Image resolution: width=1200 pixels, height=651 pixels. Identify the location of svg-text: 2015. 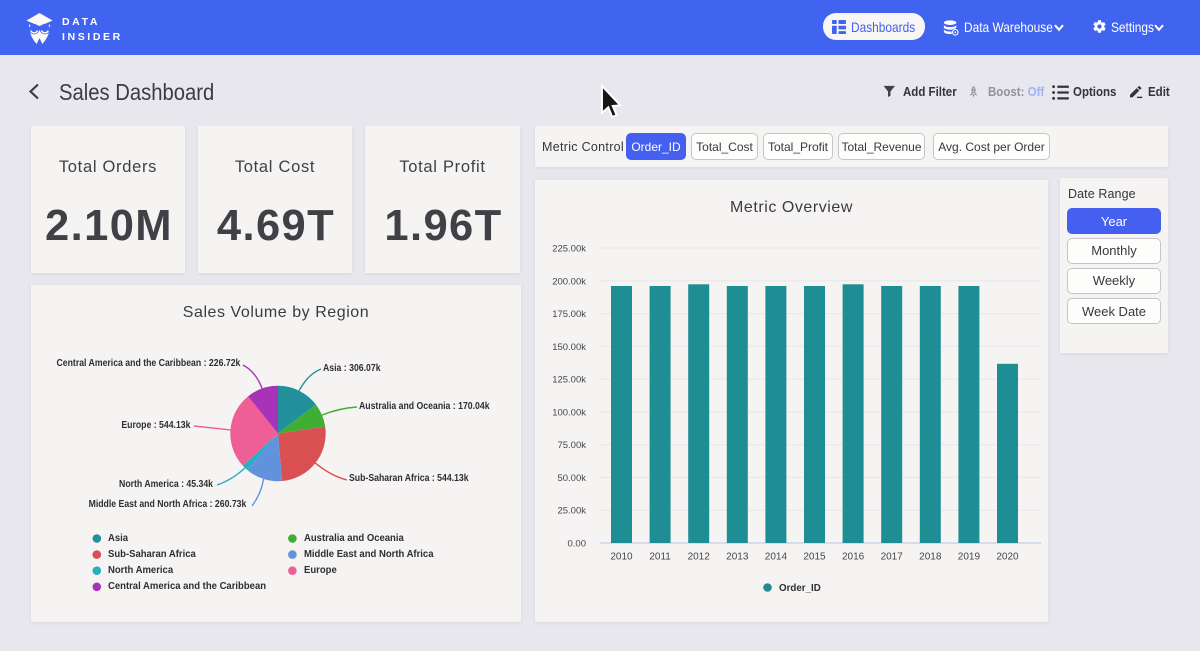
(814, 557).